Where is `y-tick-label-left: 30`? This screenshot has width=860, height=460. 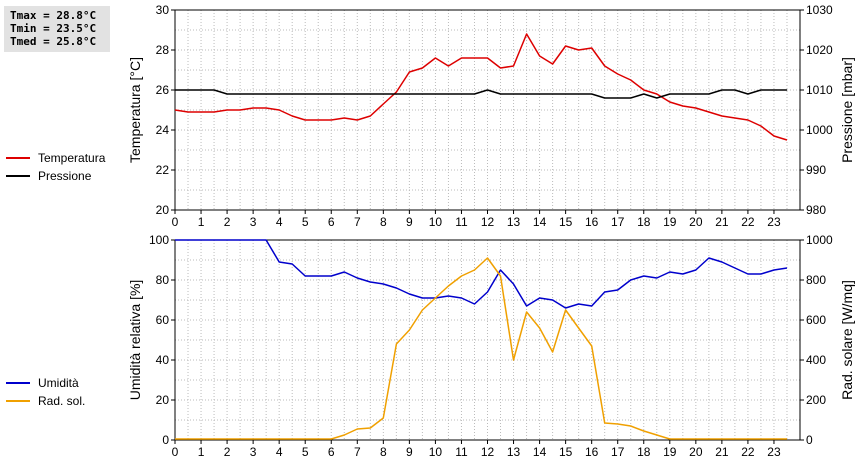
y-tick-label-left: 30 is located at coordinates (163, 10).